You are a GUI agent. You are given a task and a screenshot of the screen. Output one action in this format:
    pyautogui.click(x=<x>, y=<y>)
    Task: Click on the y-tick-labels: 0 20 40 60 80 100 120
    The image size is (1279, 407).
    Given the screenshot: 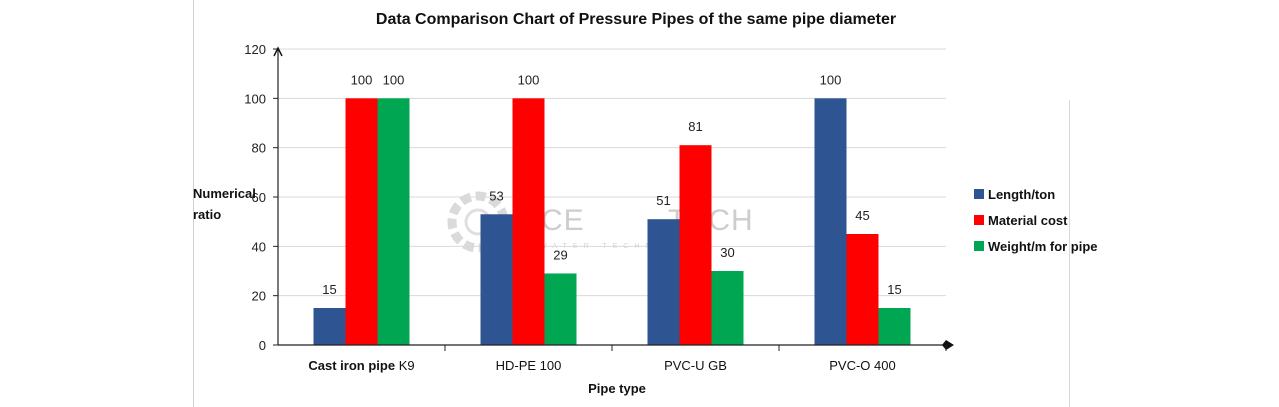 What is the action you would take?
    pyautogui.click(x=261, y=197)
    